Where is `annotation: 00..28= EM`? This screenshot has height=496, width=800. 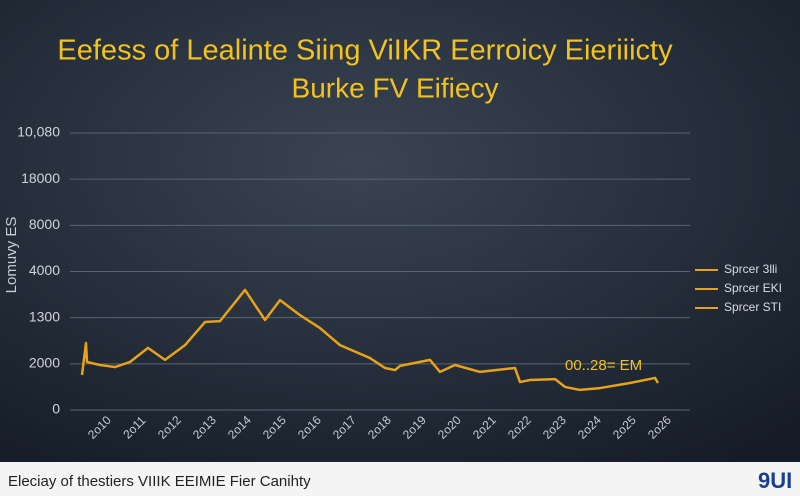
annotation: 00..28= EM is located at coordinates (603, 365).